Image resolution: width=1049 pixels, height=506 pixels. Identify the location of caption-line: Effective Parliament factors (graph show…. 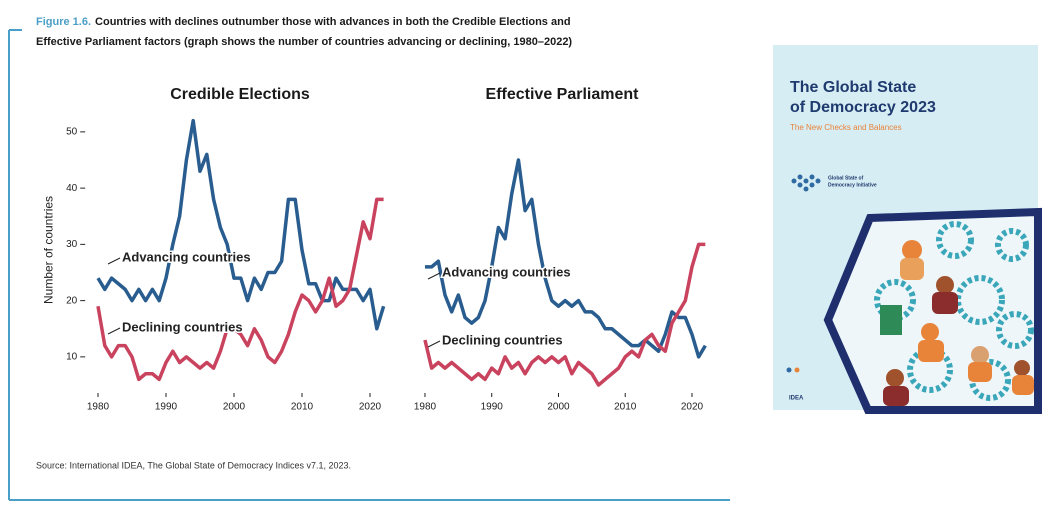
(304, 42).